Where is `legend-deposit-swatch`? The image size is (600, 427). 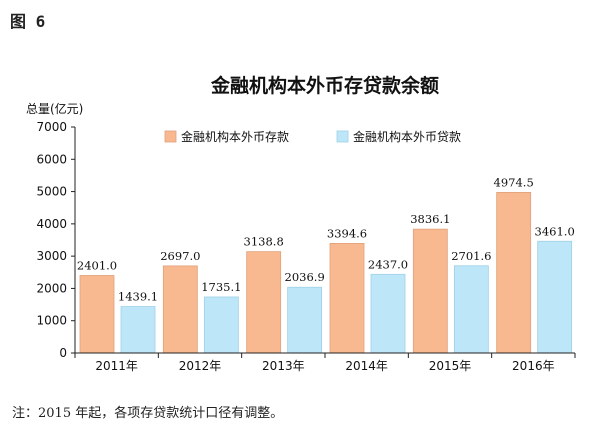 legend-deposit-swatch is located at coordinates (170, 136).